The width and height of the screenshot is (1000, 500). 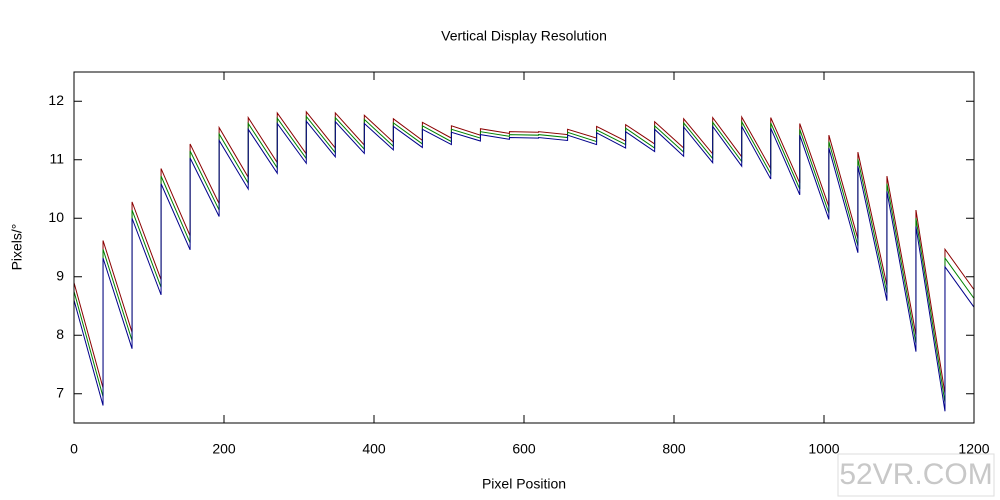 What do you see at coordinates (74, 449) in the screenshot?
I see `x-tick-label: 0` at bounding box center [74, 449].